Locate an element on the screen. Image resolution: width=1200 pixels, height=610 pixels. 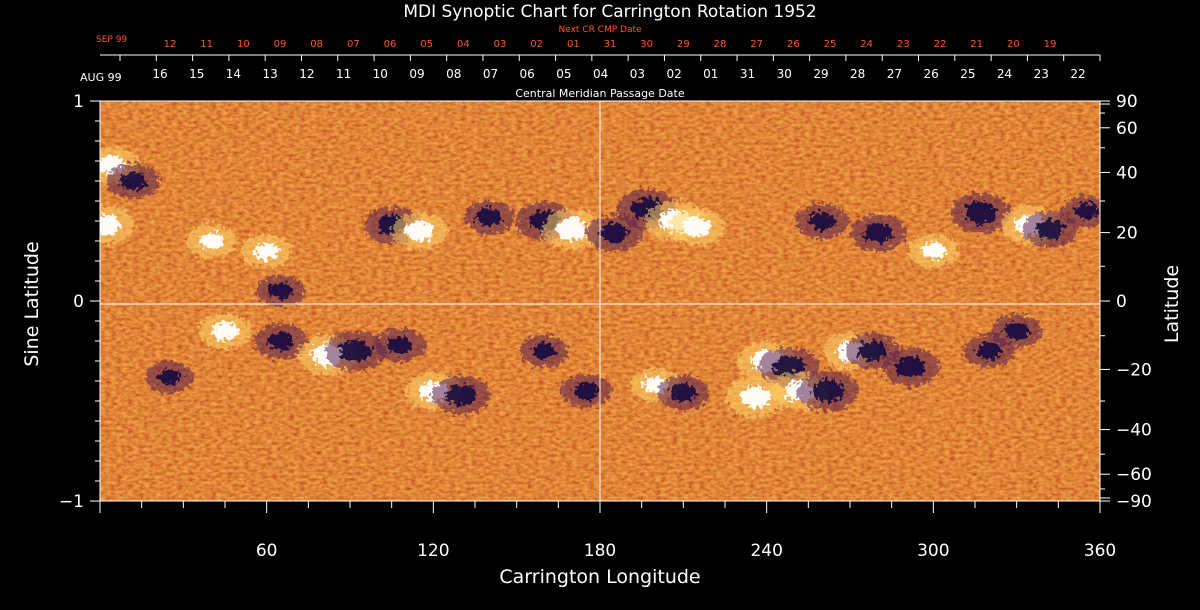
x-tick-label: 180 is located at coordinates (600, 551).